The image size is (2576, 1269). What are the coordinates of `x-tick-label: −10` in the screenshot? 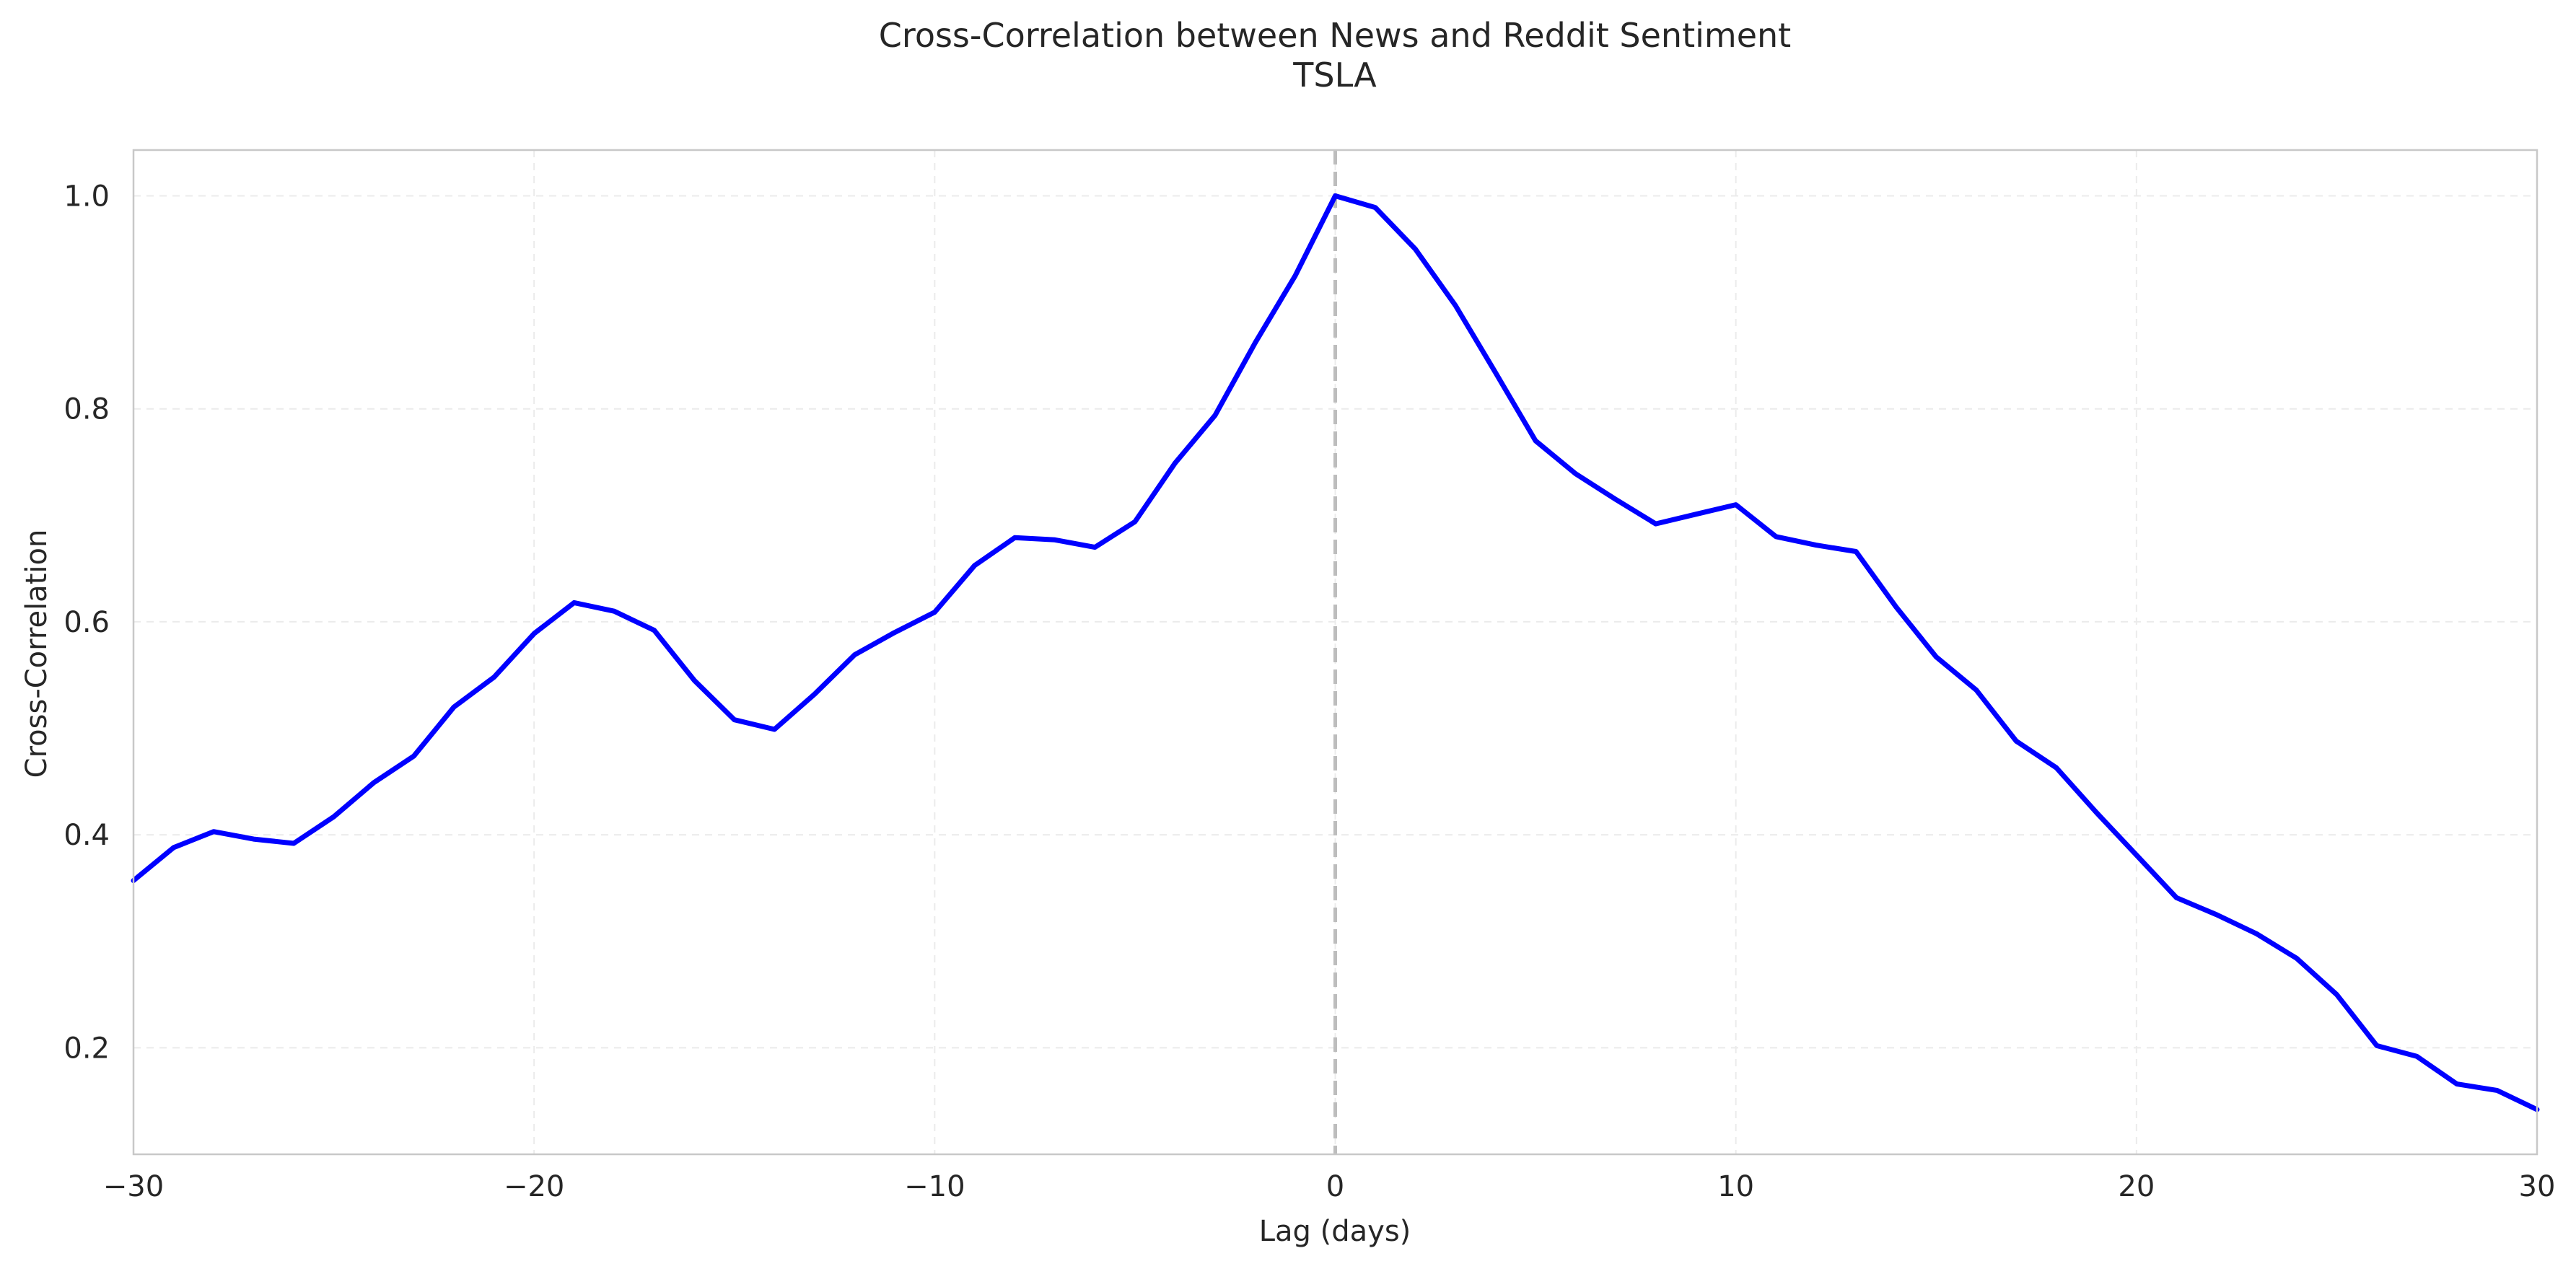 It's located at (934, 1186).